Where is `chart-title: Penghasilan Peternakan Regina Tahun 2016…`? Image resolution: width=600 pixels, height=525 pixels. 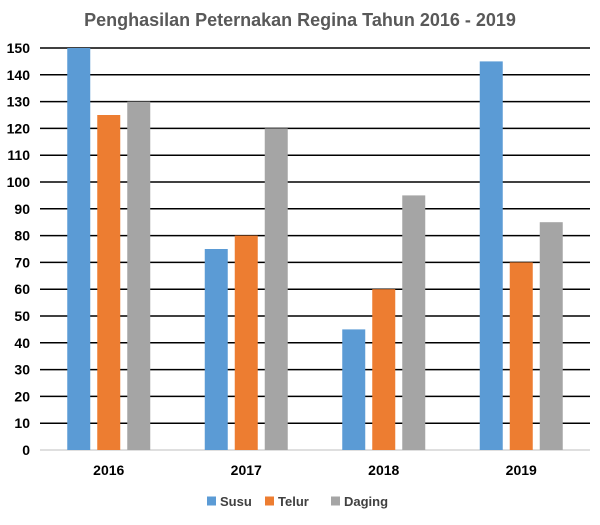
chart-title: Penghasilan Peternakan Regina Tahun 2016… is located at coordinates (300, 20).